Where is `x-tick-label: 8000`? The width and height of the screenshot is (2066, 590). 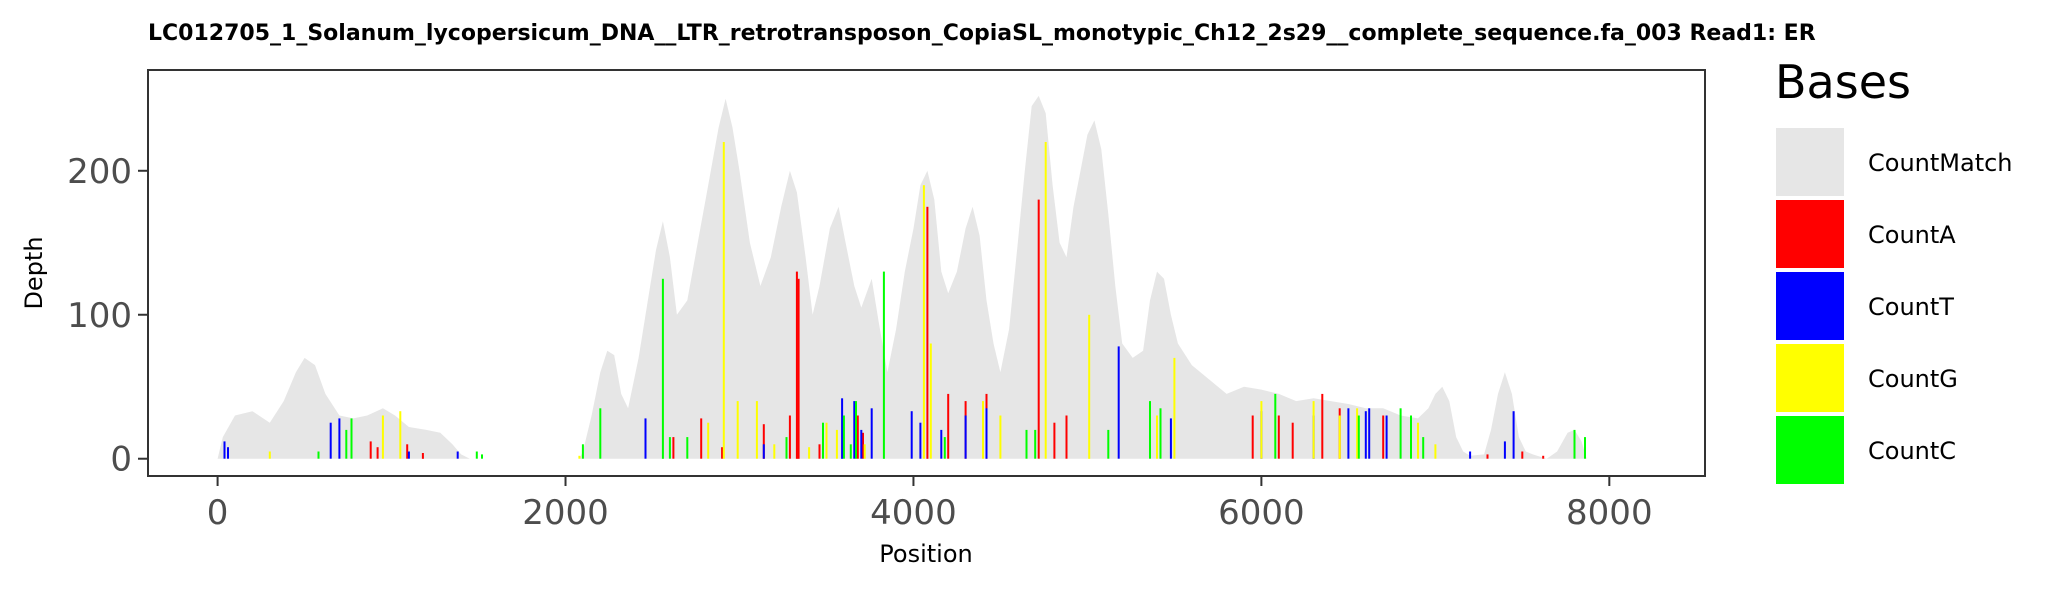 x-tick-label: 8000 is located at coordinates (1609, 513).